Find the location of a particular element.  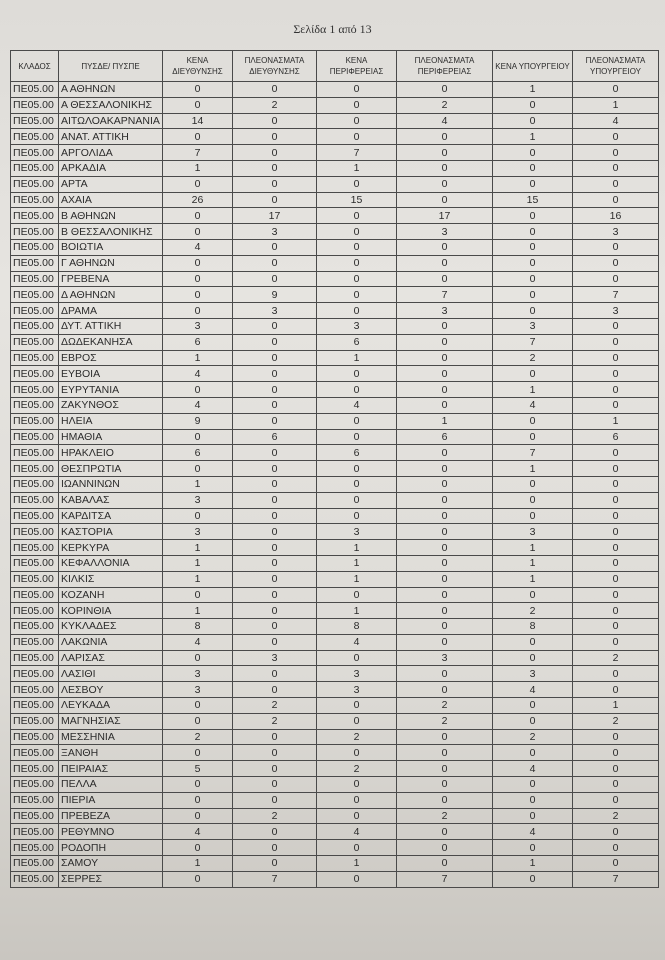

text-cell: ΚΙΛΚΙΣ is located at coordinates (110, 579).